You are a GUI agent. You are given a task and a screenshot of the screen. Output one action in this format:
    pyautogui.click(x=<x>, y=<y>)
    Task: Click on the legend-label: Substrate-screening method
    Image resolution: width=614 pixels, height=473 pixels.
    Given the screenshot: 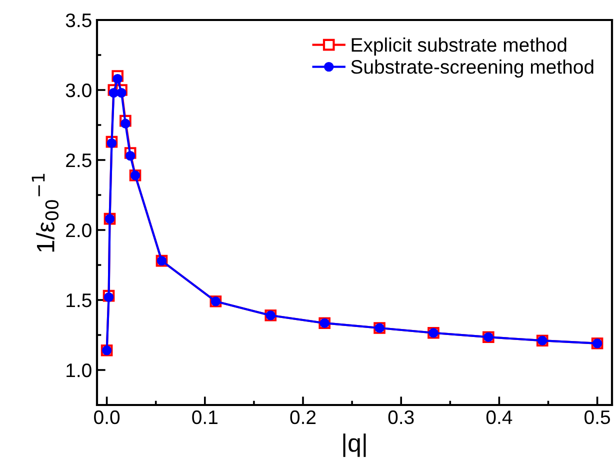 What is the action you would take?
    pyautogui.click(x=472, y=69)
    